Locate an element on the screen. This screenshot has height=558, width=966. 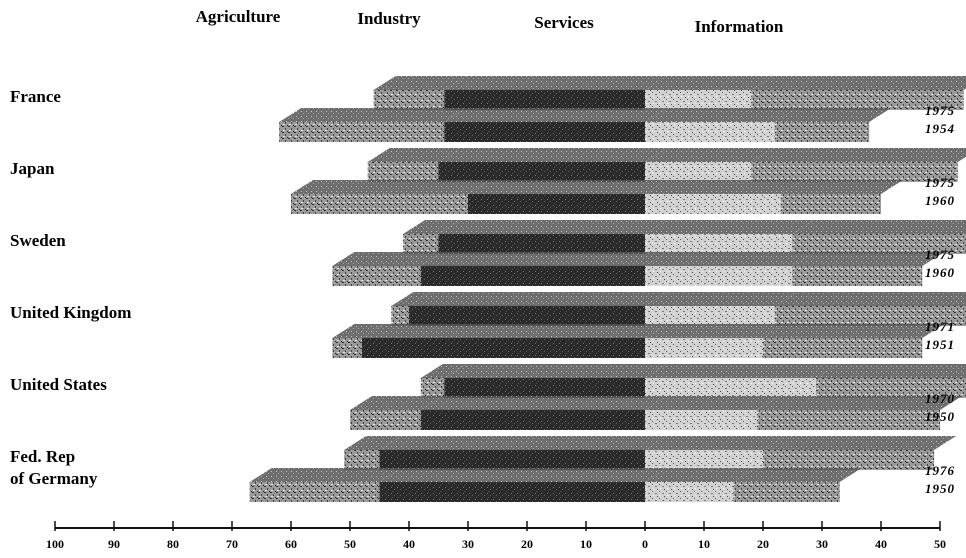
bar-agriculture-4-1970 is located at coordinates (443, 381).